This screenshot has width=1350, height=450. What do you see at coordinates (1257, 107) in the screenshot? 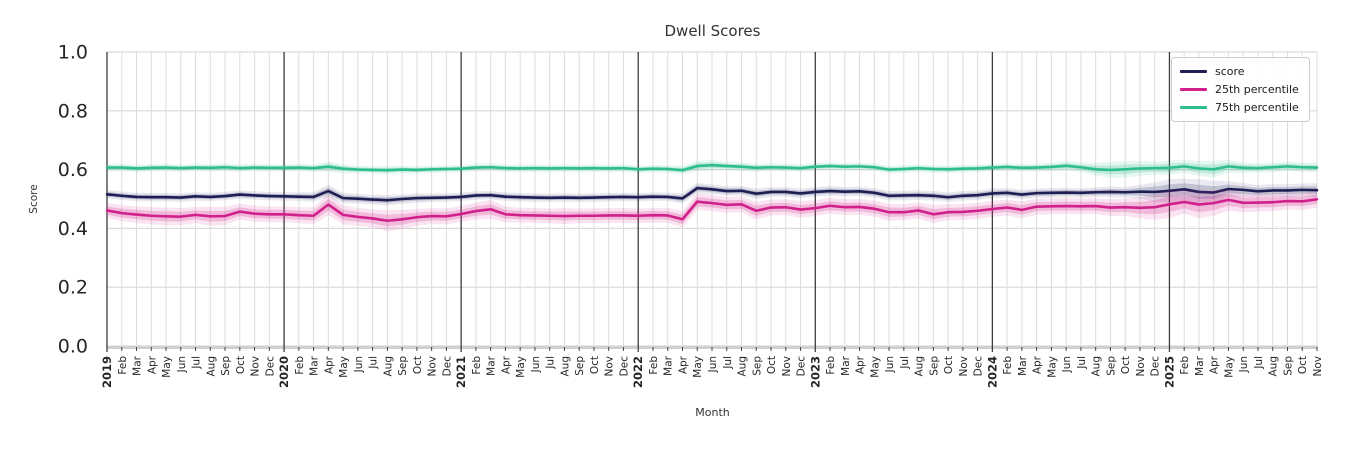
I see `legend-label: 75th percentile` at bounding box center [1257, 107].